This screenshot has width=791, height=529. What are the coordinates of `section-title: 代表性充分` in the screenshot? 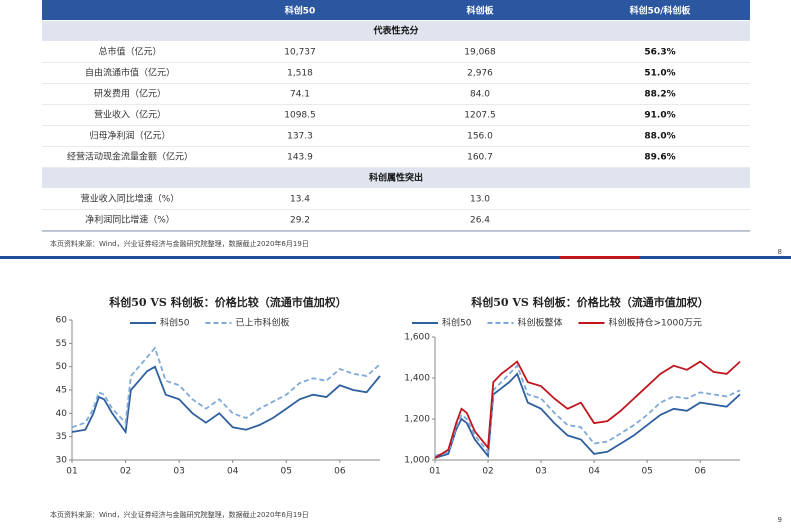 It's located at (395, 31).